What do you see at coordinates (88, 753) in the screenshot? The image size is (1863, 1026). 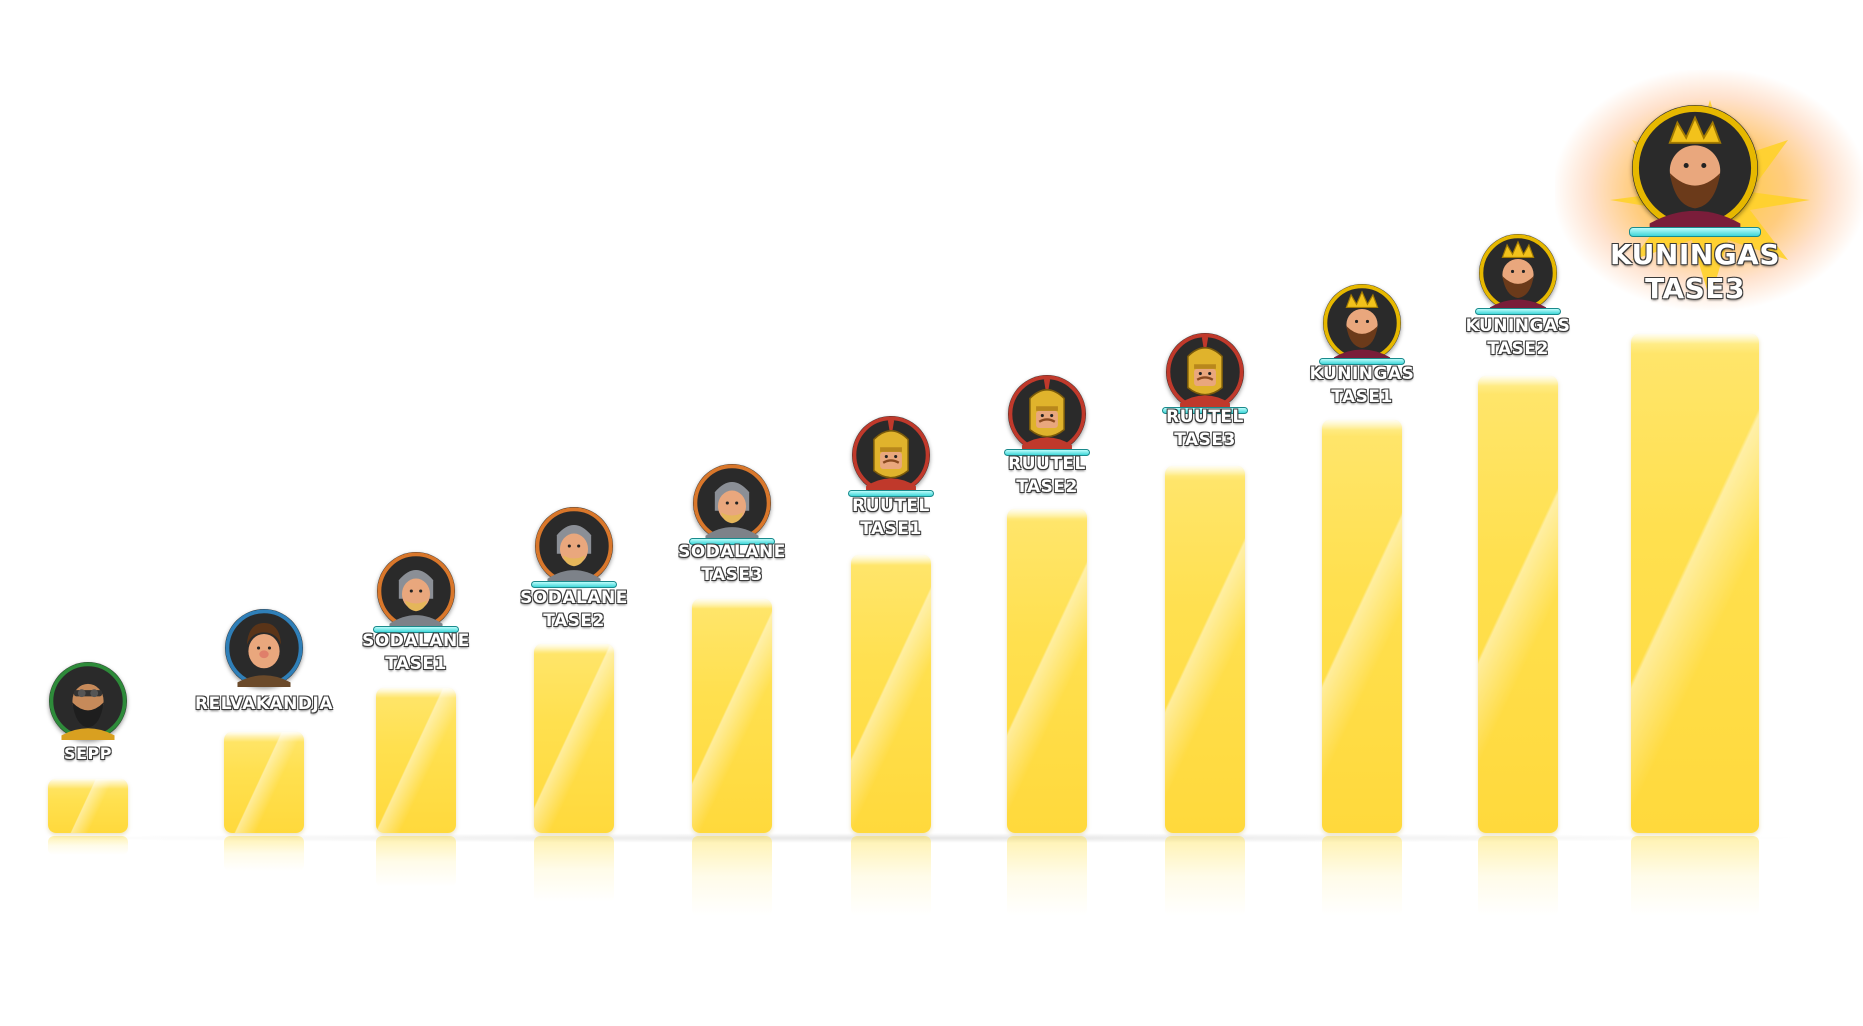 I see `rank-name-label: SEPP` at bounding box center [88, 753].